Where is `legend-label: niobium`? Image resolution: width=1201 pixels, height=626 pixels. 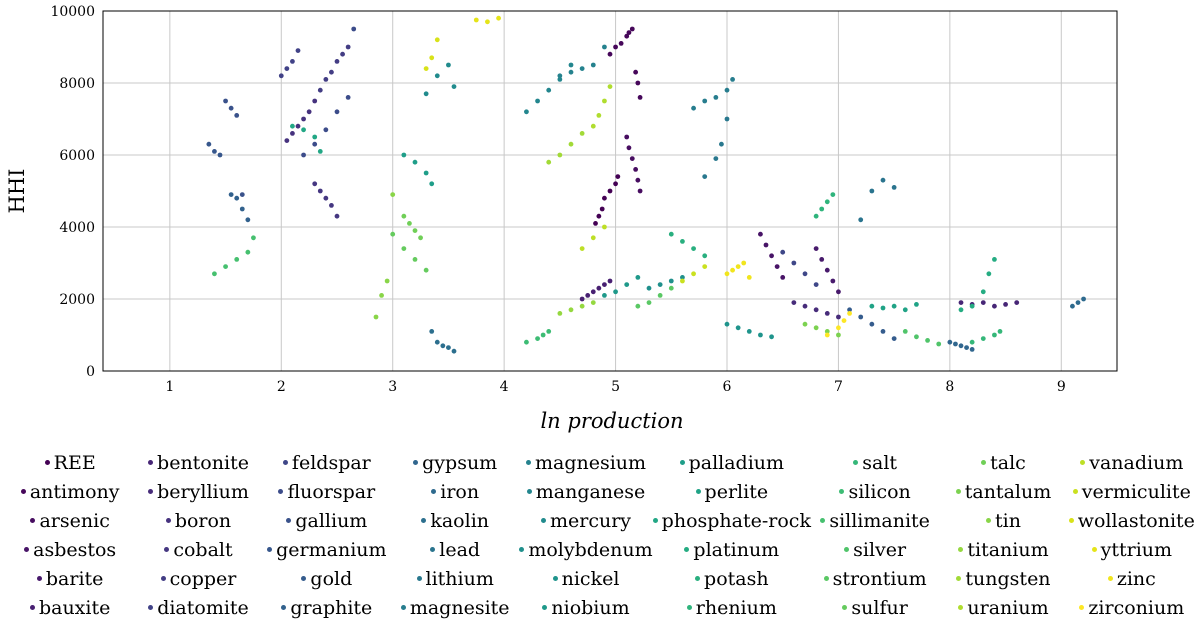
legend-label: niobium is located at coordinates (590, 607).